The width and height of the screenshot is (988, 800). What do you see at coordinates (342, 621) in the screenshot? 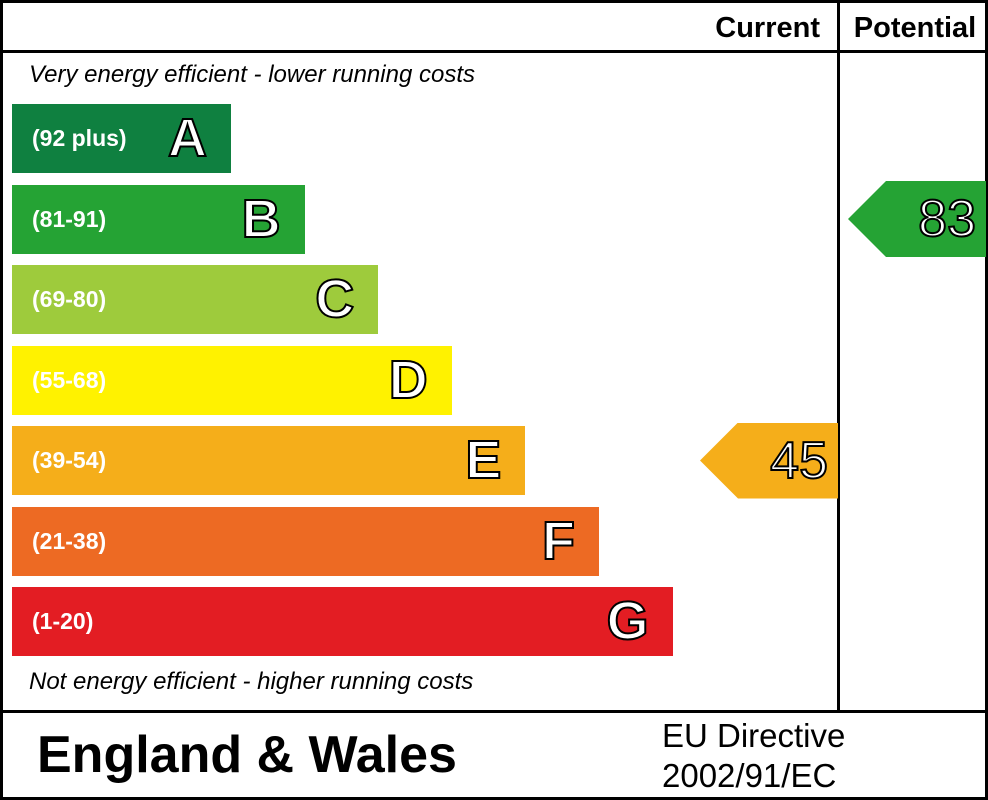
I see `band-g: (1-20) G` at bounding box center [342, 621].